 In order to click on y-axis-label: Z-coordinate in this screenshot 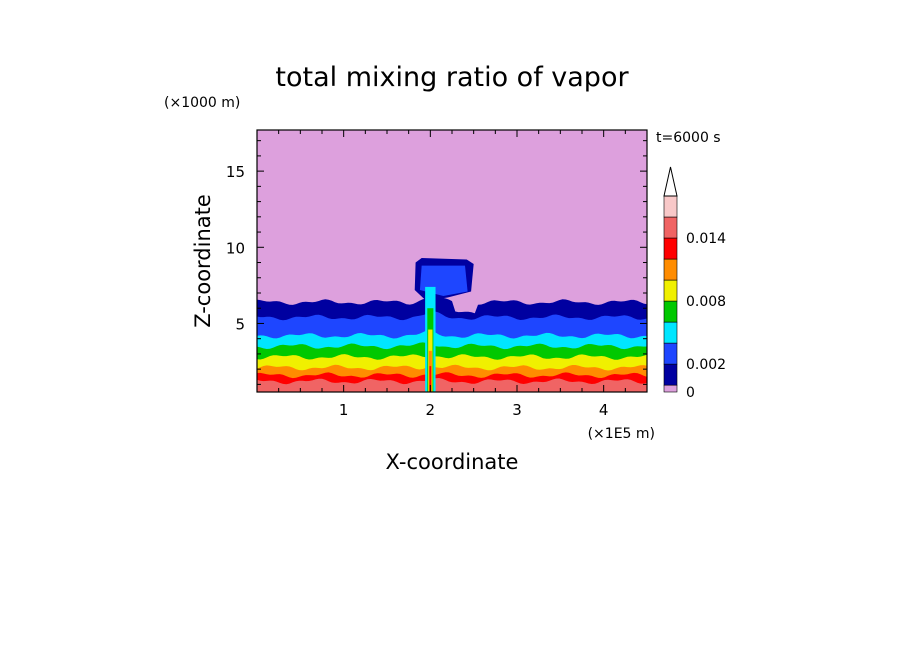, I will do `click(203, 261)`.